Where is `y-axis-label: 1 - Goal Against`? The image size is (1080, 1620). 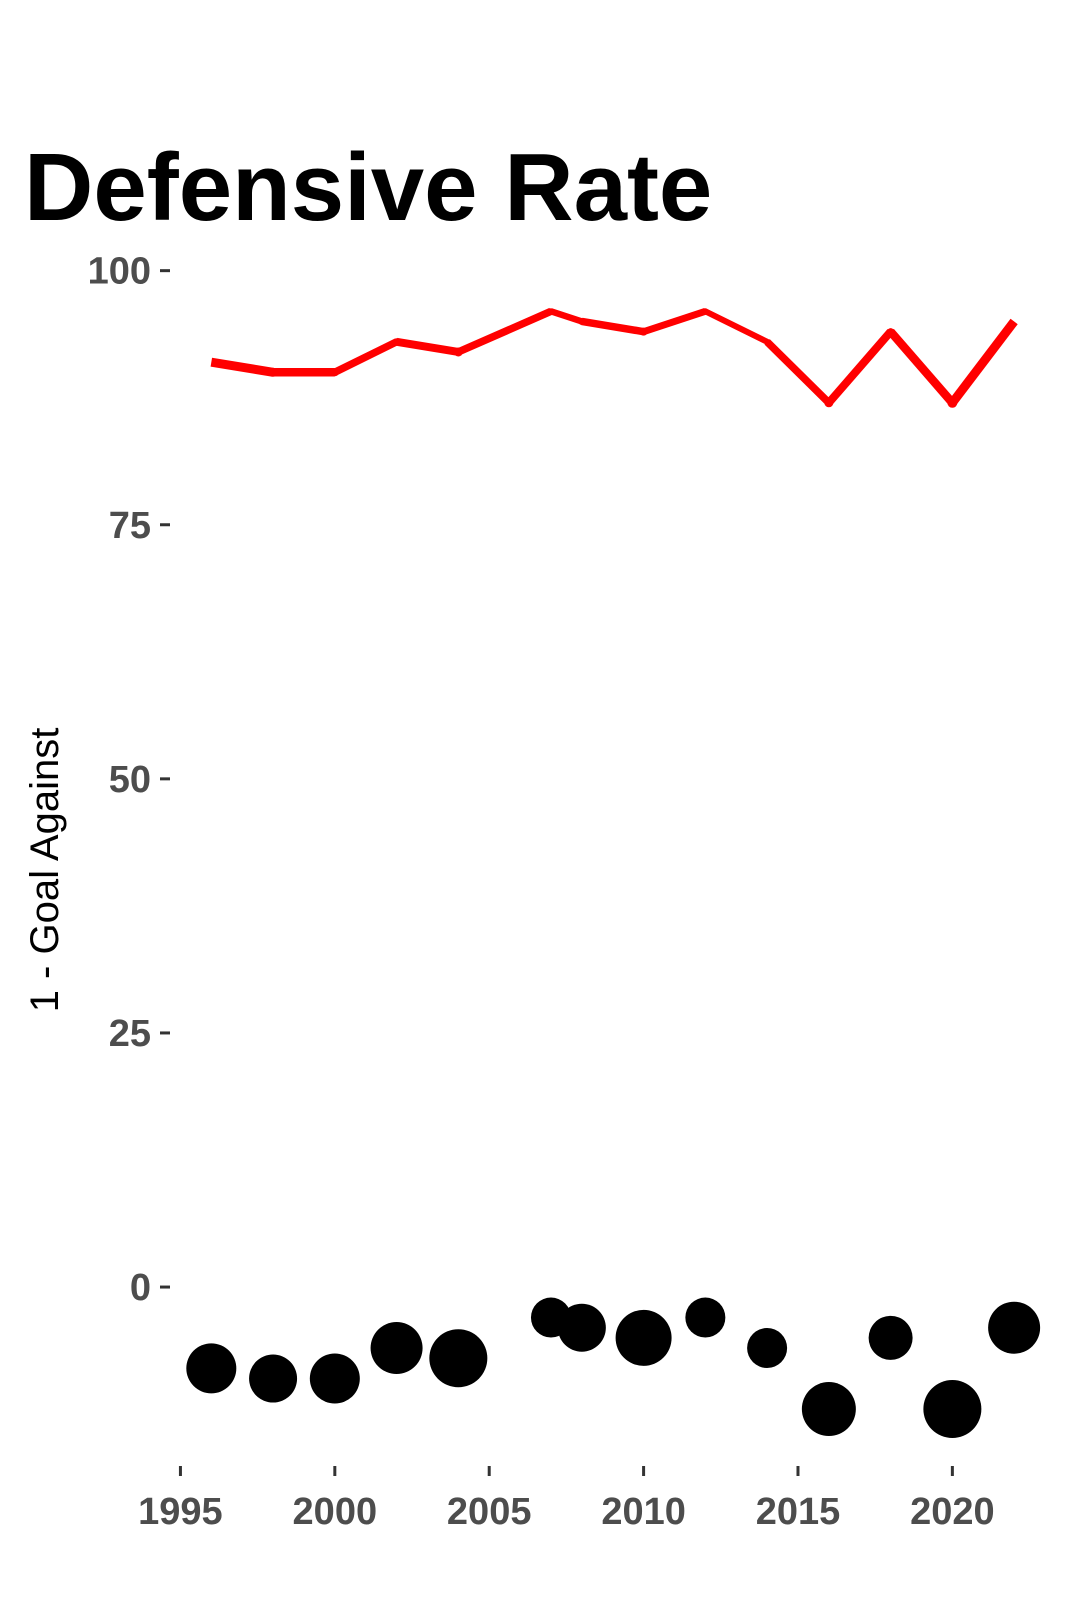 y-axis-label: 1 - Goal Against is located at coordinates (45, 870).